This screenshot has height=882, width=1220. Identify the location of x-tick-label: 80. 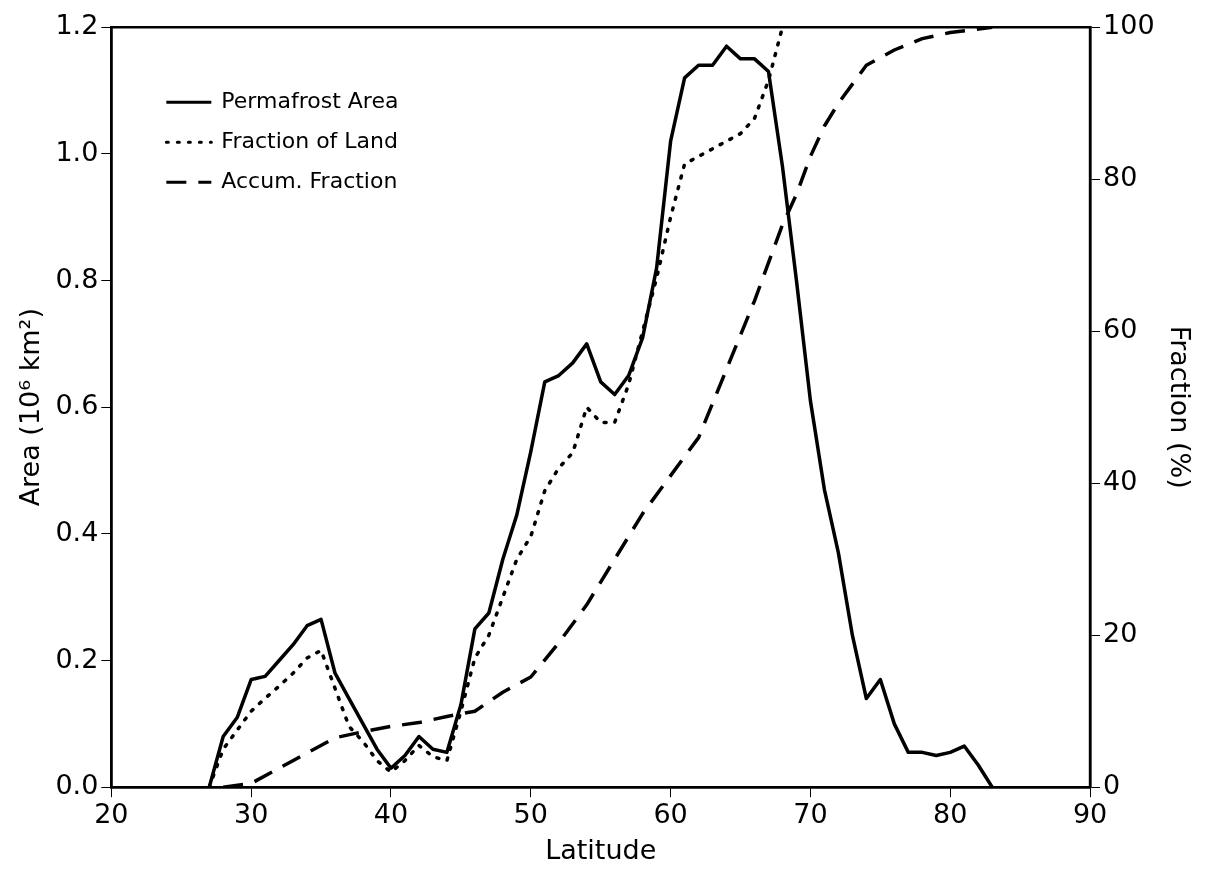
(950, 814).